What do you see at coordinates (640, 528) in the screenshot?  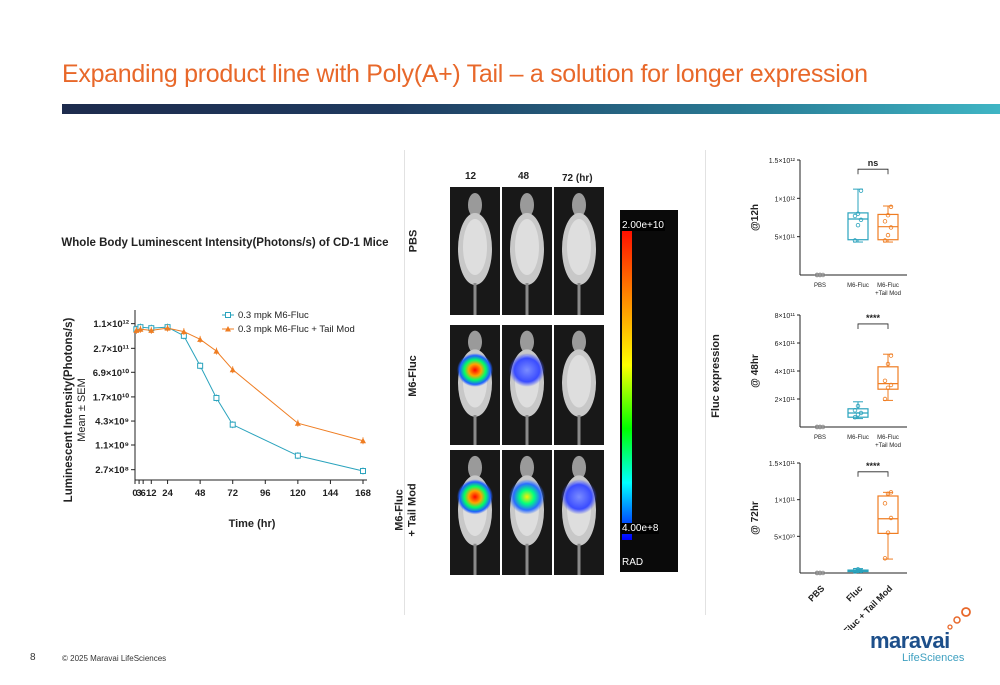 I see `colorbar-min-label: 4.00e+8` at bounding box center [640, 528].